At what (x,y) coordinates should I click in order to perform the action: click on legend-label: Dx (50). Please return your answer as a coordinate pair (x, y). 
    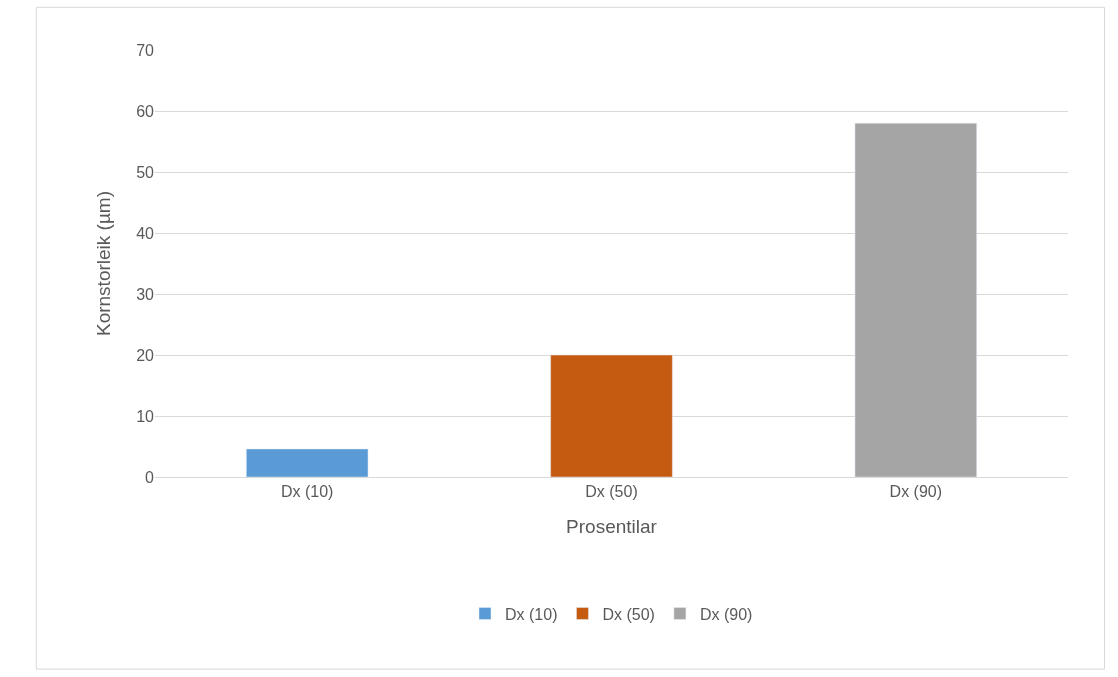
    Looking at the image, I should click on (628, 614).